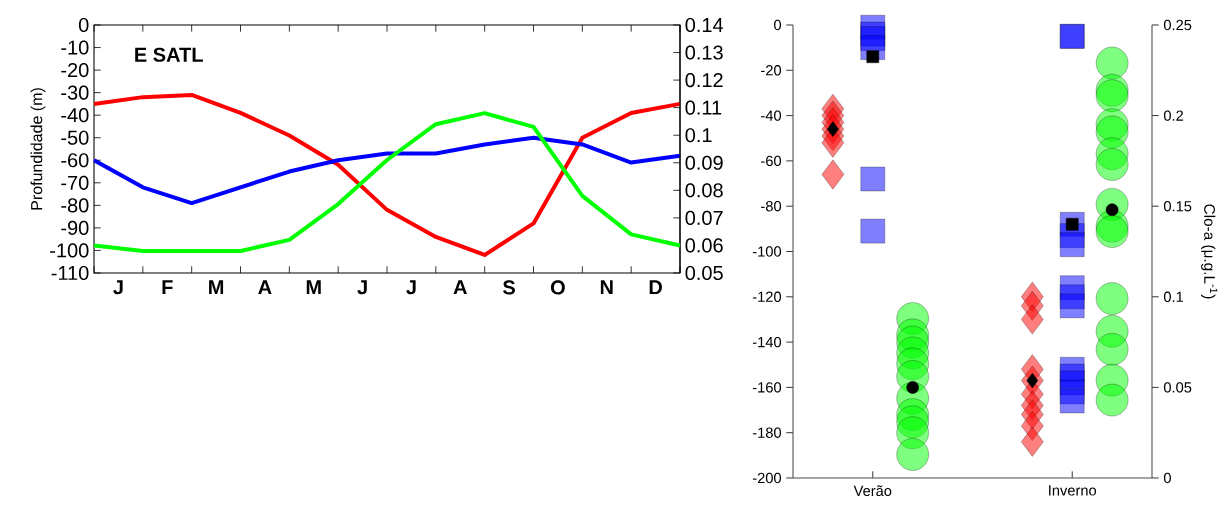 This screenshot has width=1227, height=506. What do you see at coordinates (704, 245) in the screenshot?
I see `y2-tick-label: 0.06` at bounding box center [704, 245].